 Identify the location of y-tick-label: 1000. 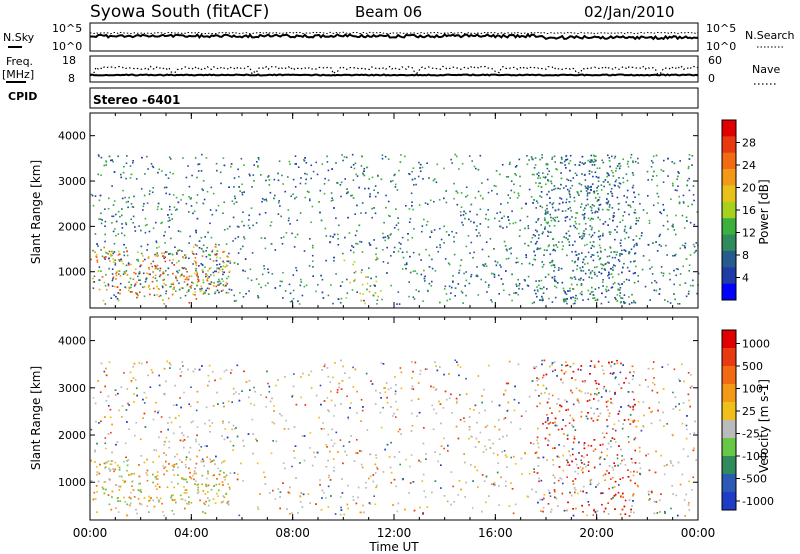
(72, 272).